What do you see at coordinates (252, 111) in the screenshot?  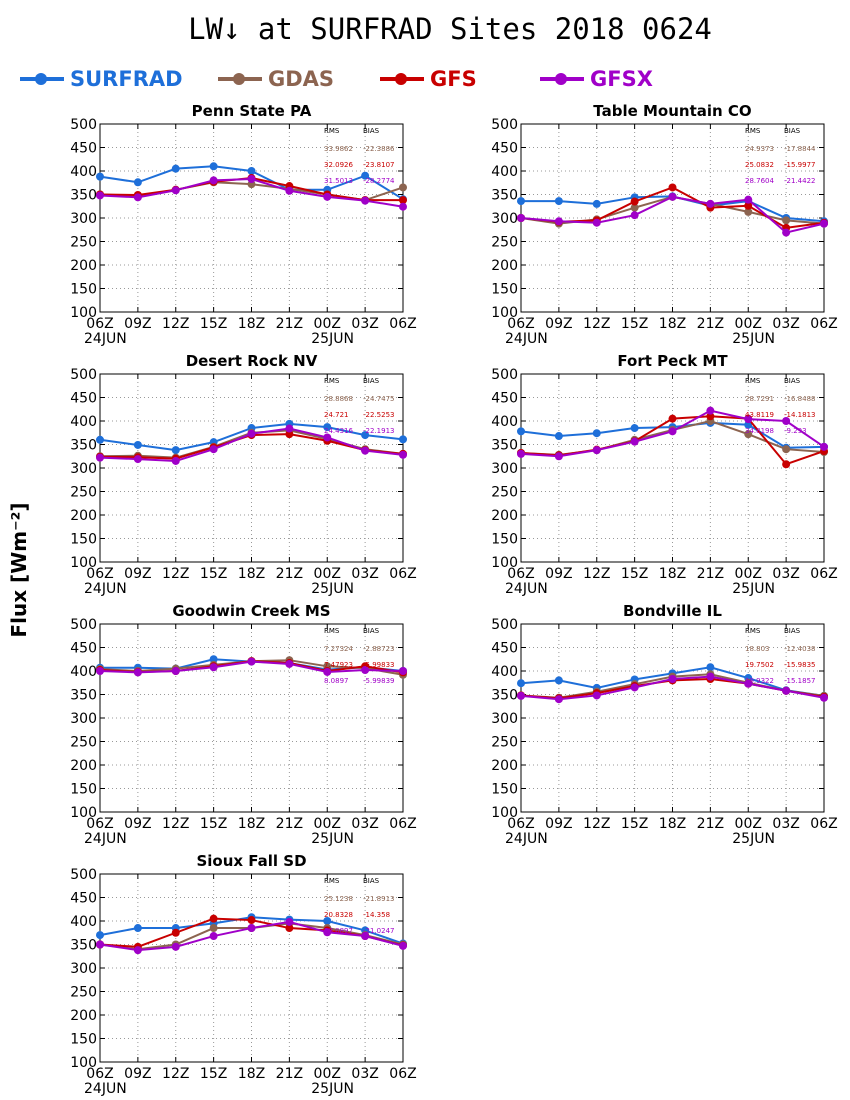 I see `panel-title: Penn State PA` at bounding box center [252, 111].